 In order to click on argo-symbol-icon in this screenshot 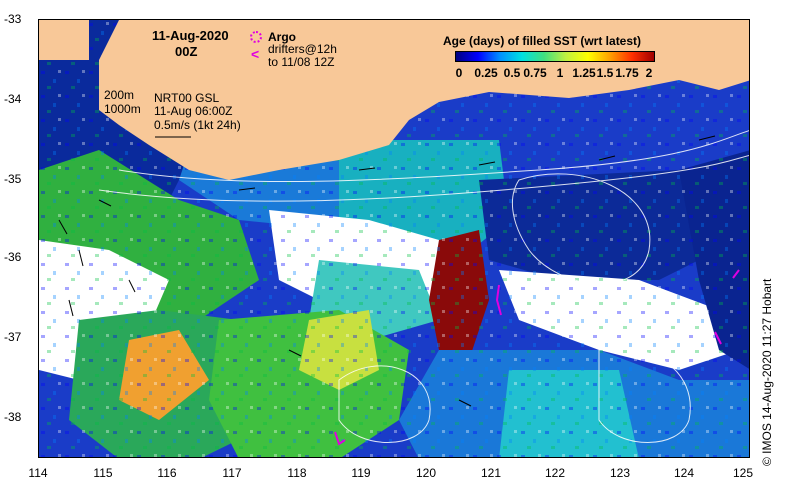, I will do `click(256, 37)`.